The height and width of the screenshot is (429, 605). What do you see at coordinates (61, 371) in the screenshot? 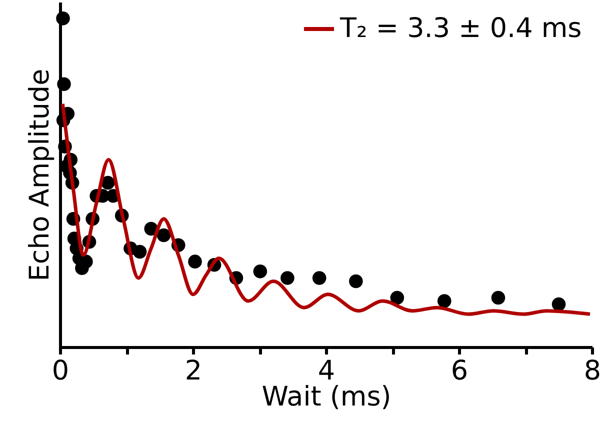
I see `x-tick-label: 0` at bounding box center [61, 371].